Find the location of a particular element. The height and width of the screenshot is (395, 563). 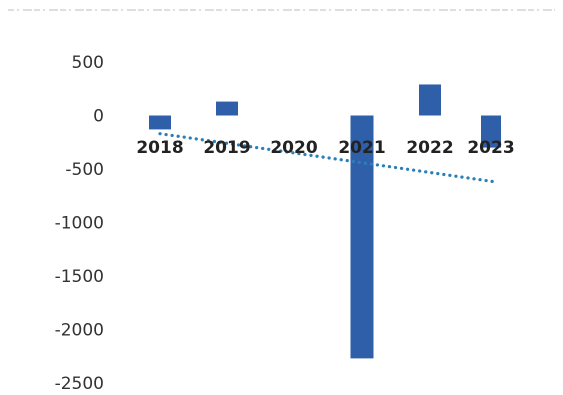

y-tick-label-6: -2500 is located at coordinates (79, 384).